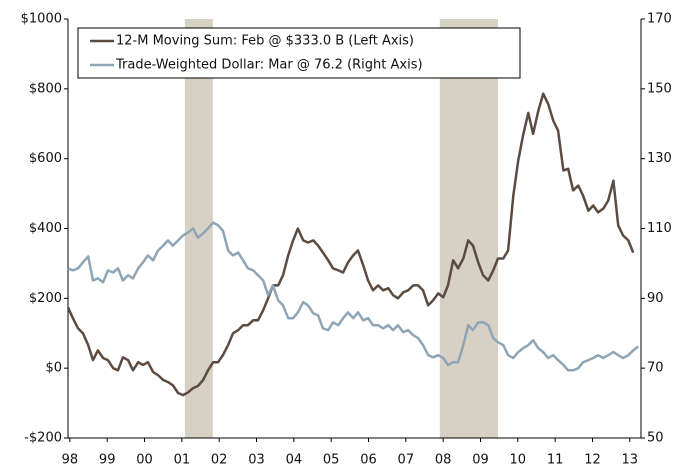  I want to click on recession-band, so click(469, 228).